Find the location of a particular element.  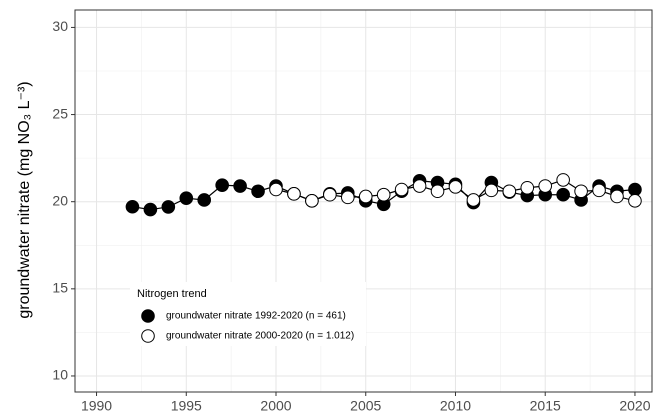

legend-label: groundwater nitrate 1992-2020 (n = 461) is located at coordinates (256, 316).